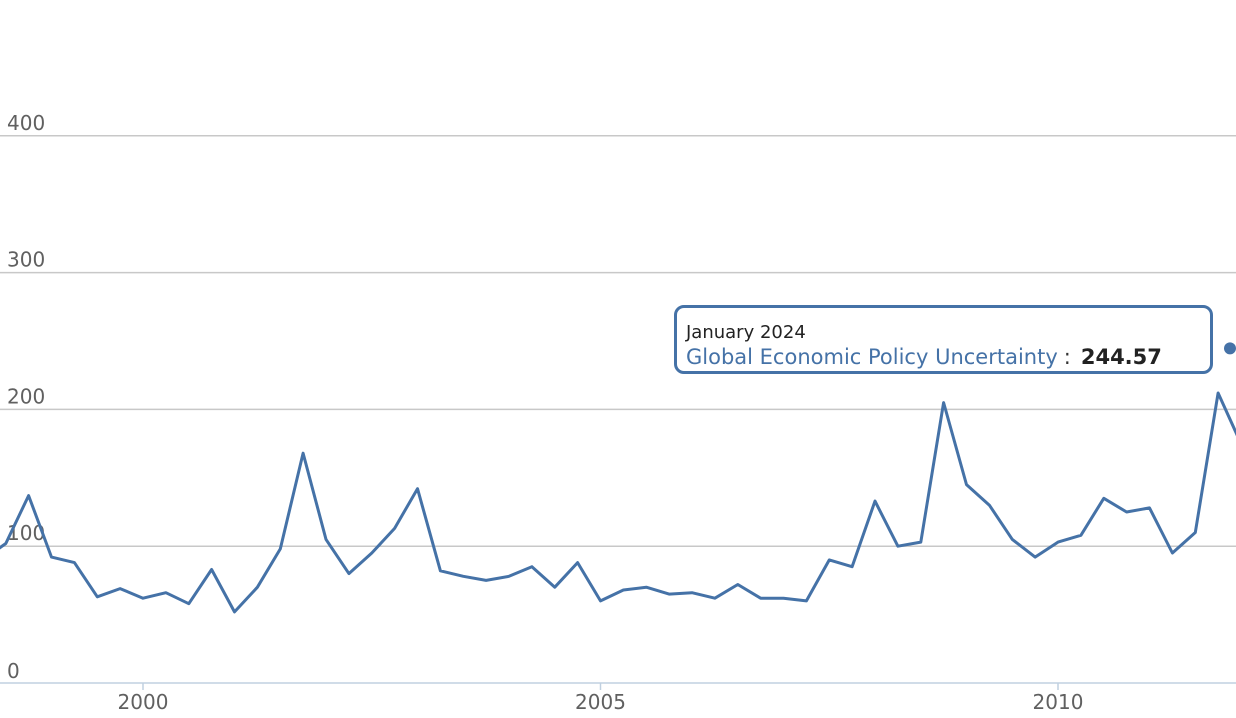  What do you see at coordinates (143, 702) in the screenshot?
I see `x-tick-label: 2000` at bounding box center [143, 702].